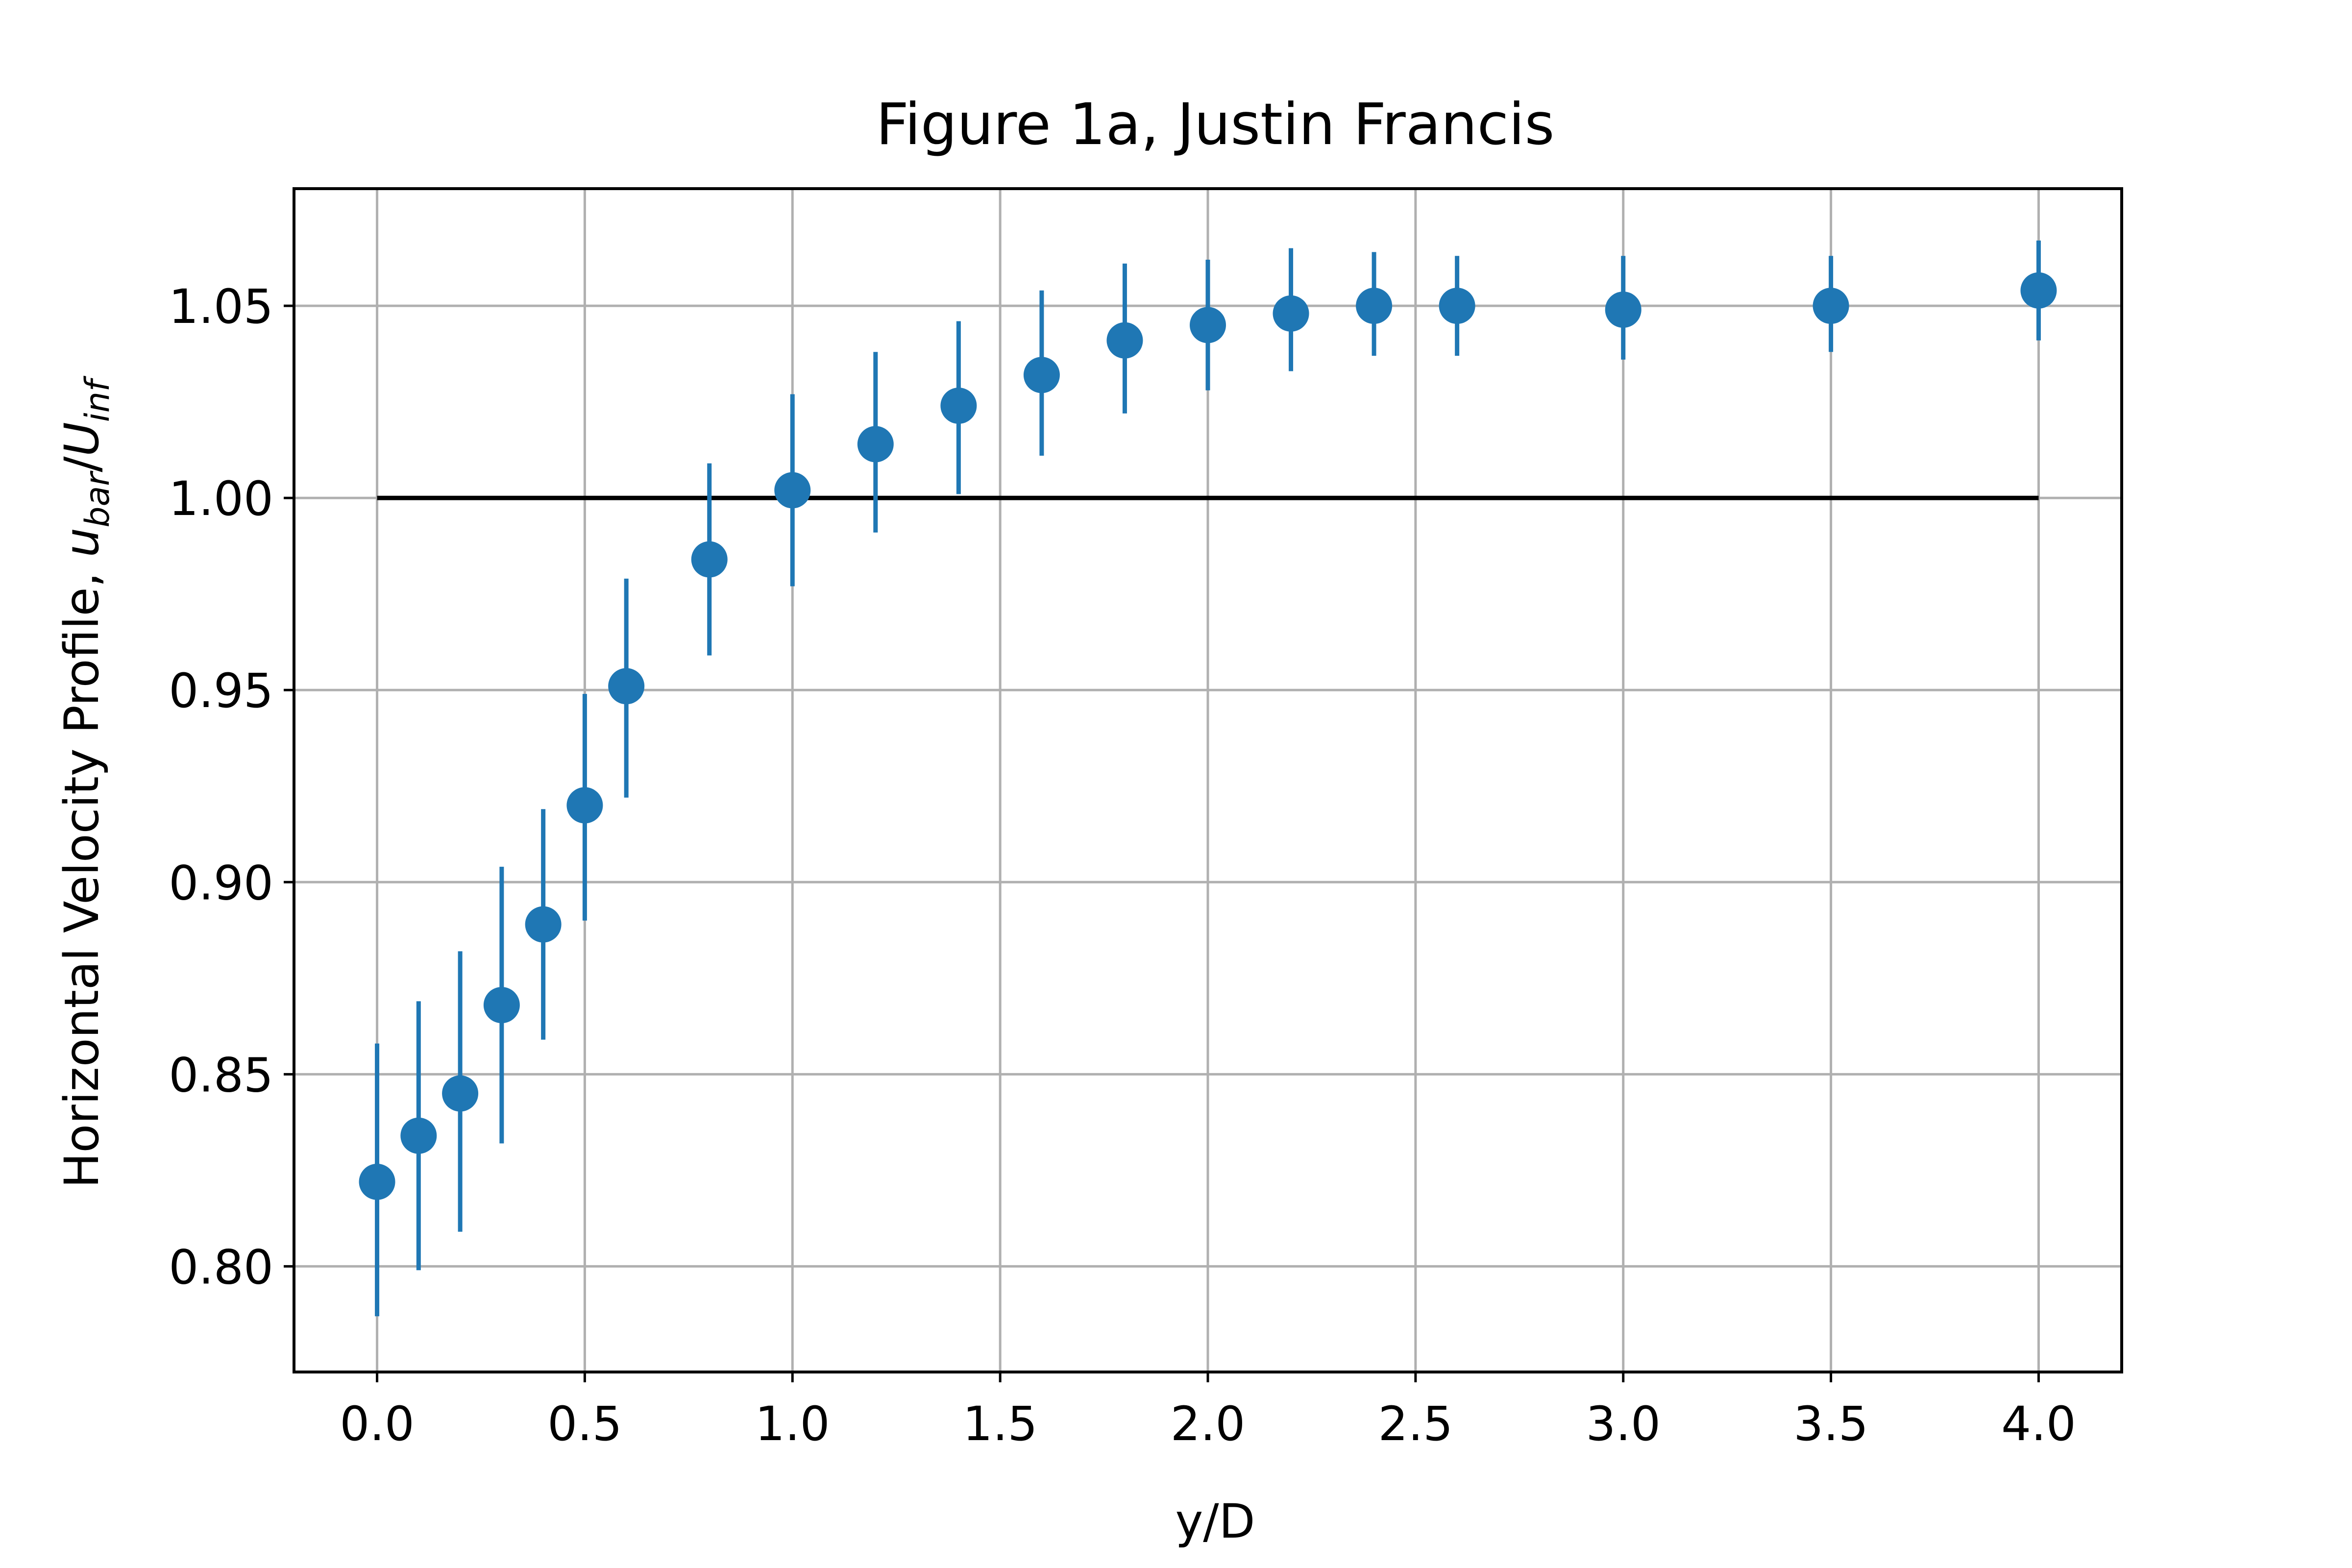 This screenshot has width=2352, height=1568. What do you see at coordinates (793, 1423) in the screenshot?
I see `x-tick-label: 1.0` at bounding box center [793, 1423].